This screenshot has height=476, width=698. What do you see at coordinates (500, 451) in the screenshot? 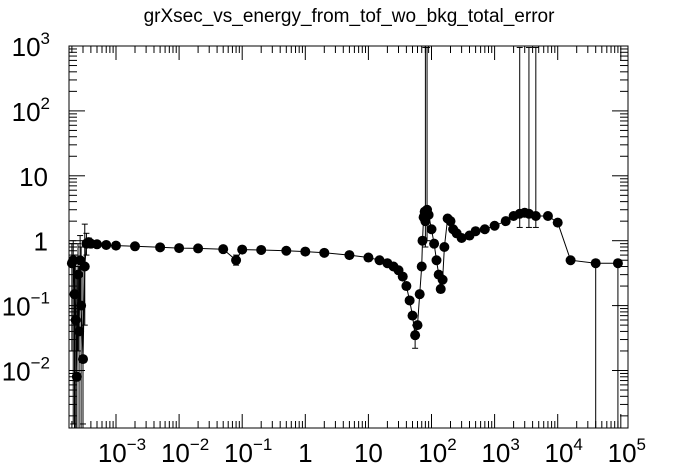
I see `x-tick-label: 10³` at bounding box center [500, 451].